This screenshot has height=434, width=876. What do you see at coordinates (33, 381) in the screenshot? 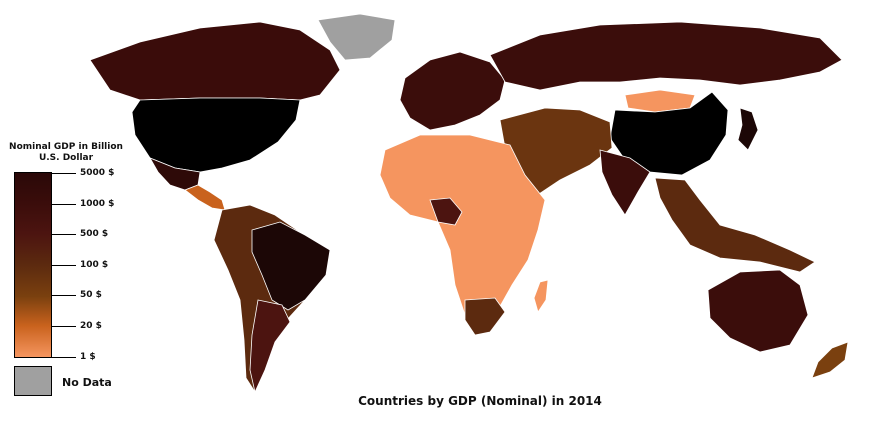
I see `no-data-swatch` at bounding box center [33, 381].